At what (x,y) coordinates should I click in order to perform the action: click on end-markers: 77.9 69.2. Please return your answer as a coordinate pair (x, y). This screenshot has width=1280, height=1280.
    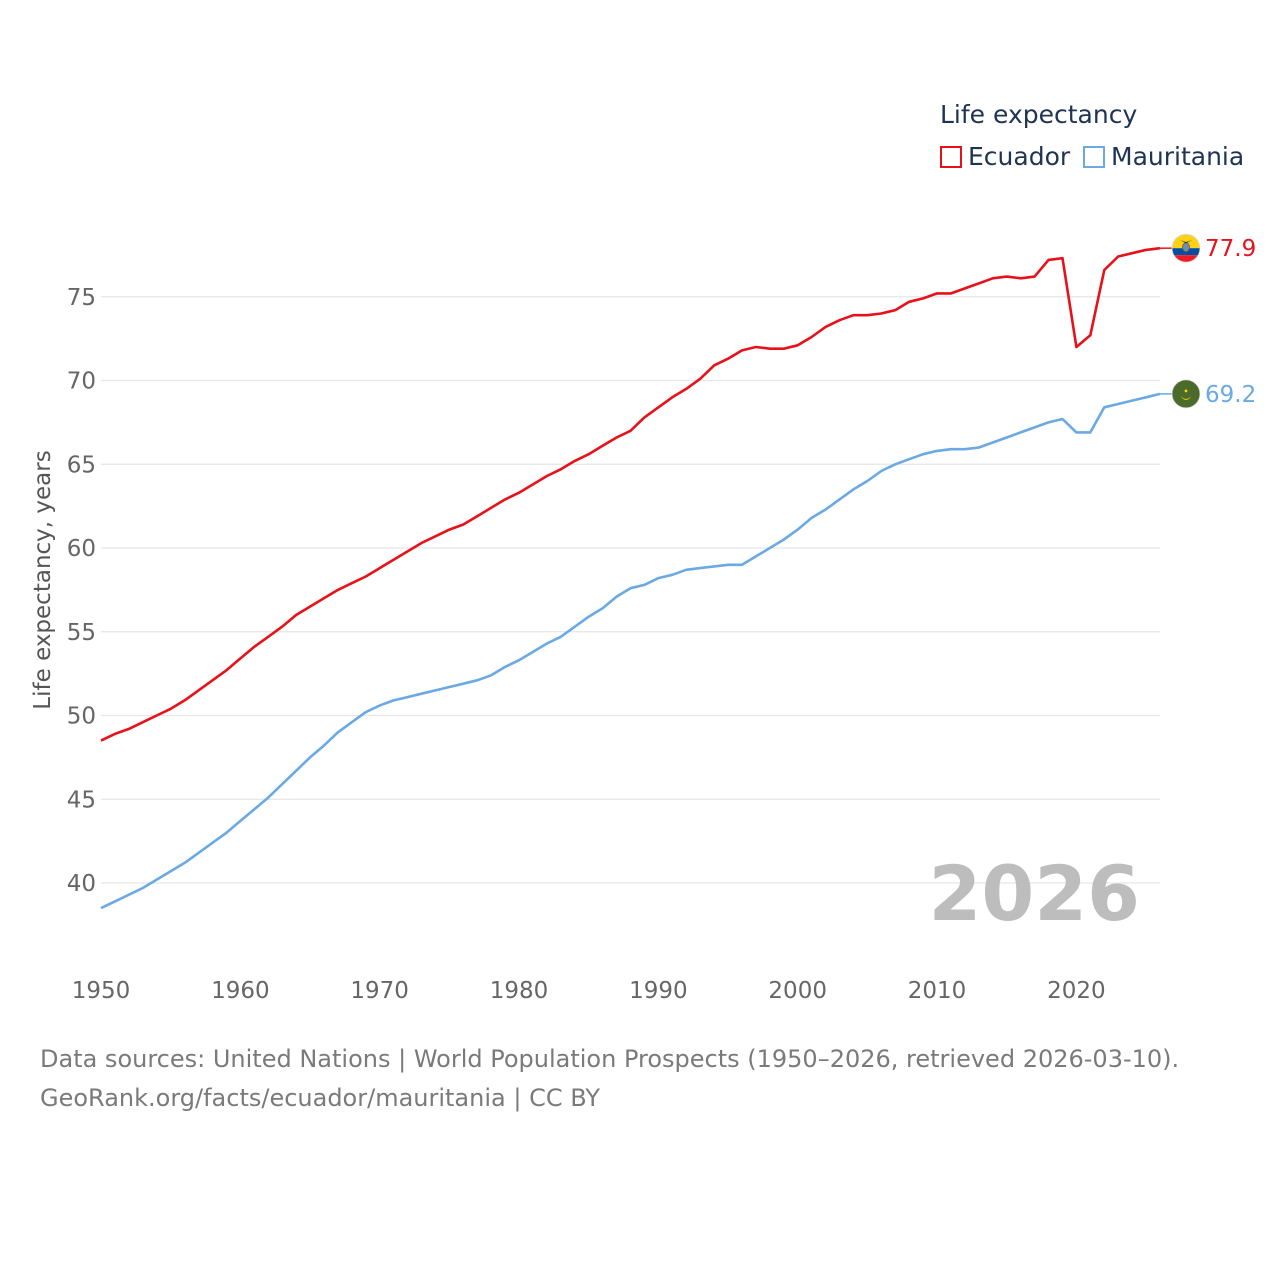
    Looking at the image, I should click on (1208, 321).